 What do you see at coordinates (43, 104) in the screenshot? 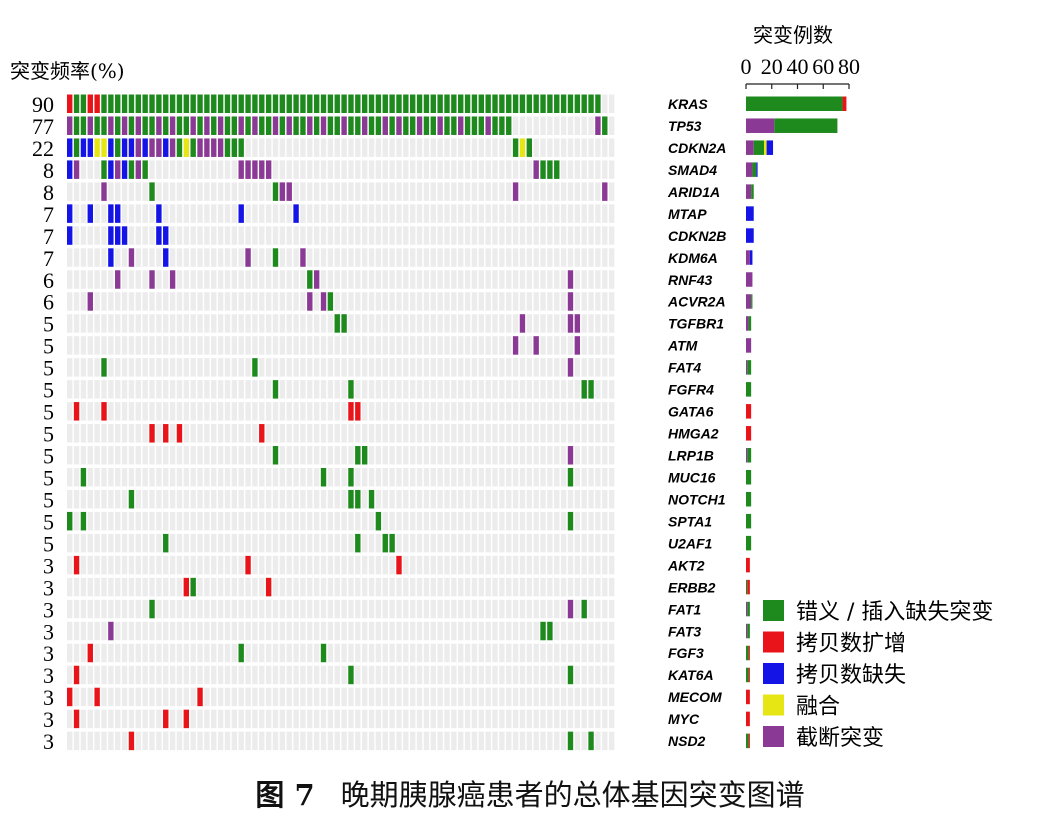
I see `frequency-label: 90` at bounding box center [43, 104].